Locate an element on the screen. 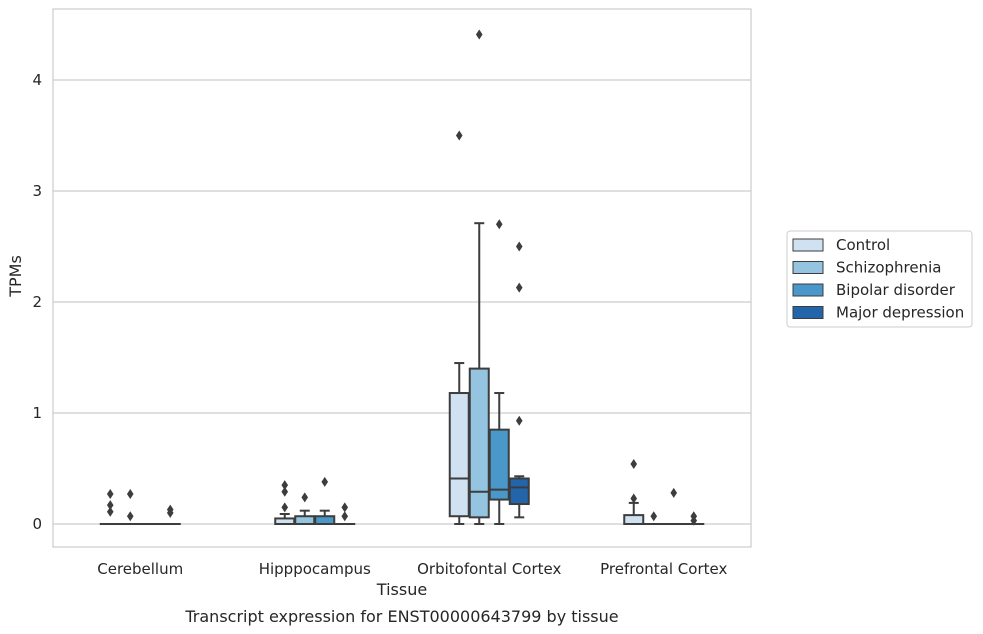  y-tick-label: 1 is located at coordinates (37, 413).